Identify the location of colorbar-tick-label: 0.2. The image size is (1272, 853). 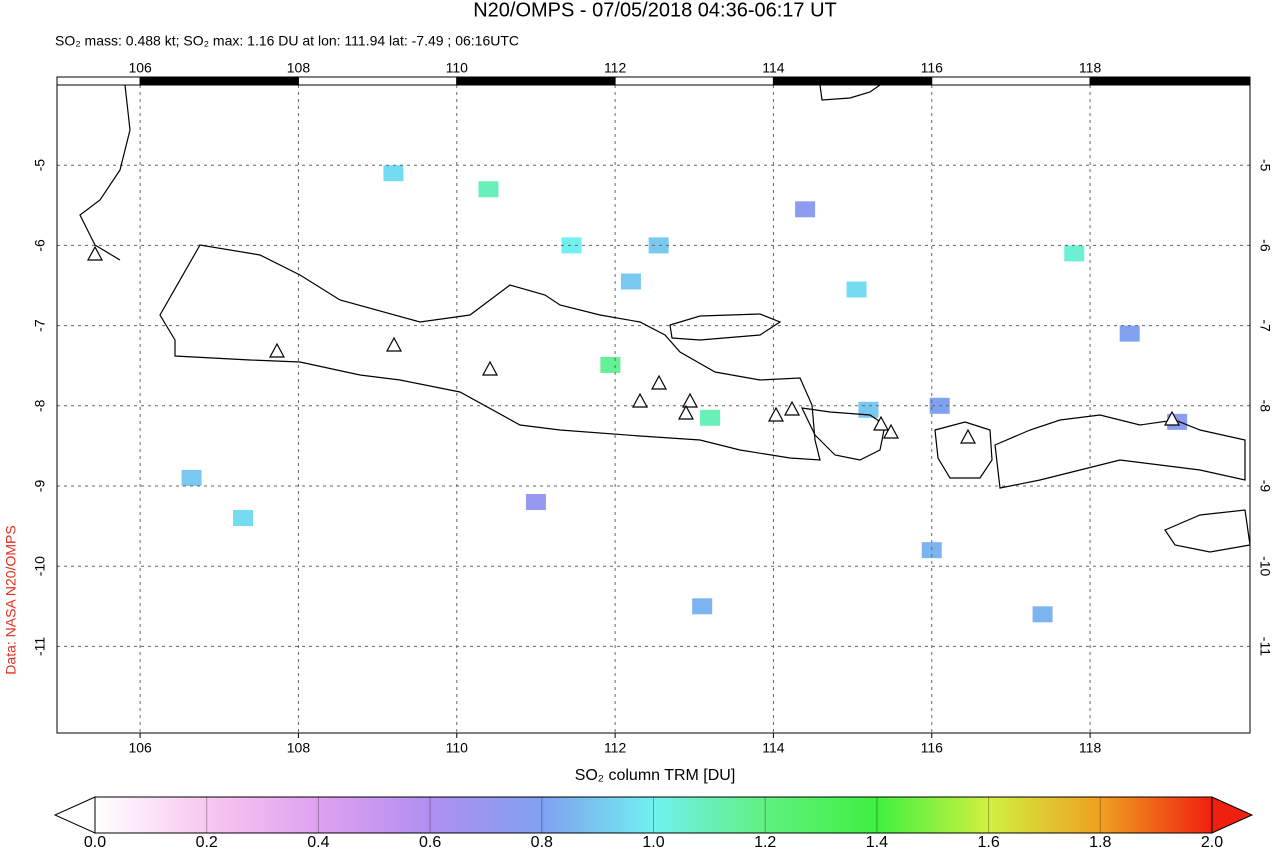
(207, 842).